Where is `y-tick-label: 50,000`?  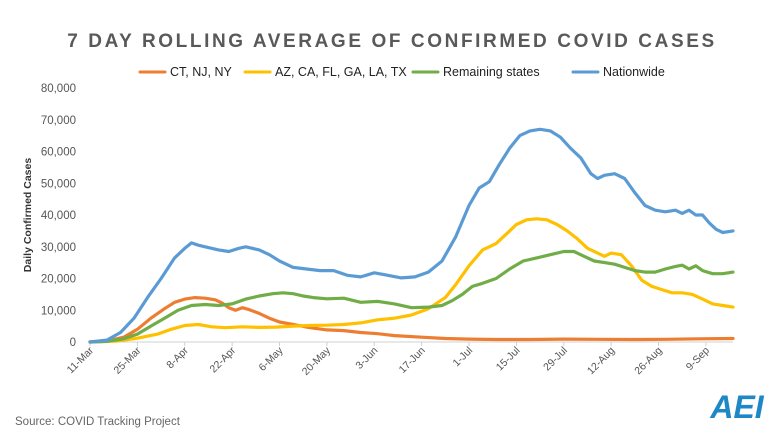 y-tick-label: 50,000 is located at coordinates (58, 184).